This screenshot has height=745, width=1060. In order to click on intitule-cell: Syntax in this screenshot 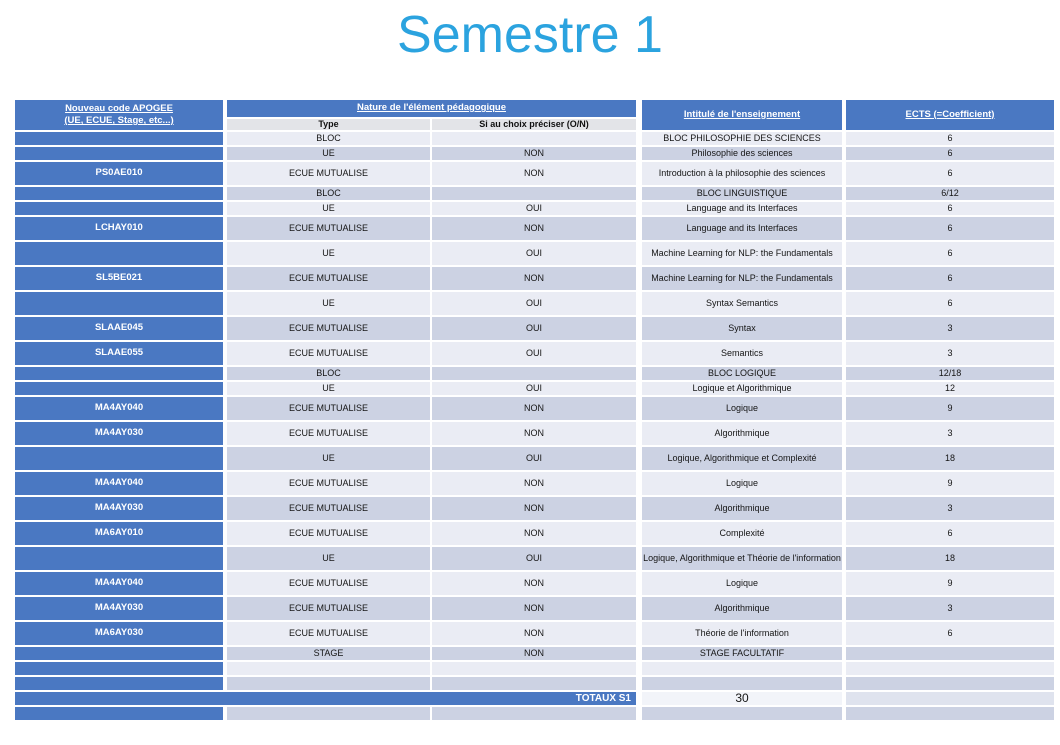, I will do `click(742, 328)`.